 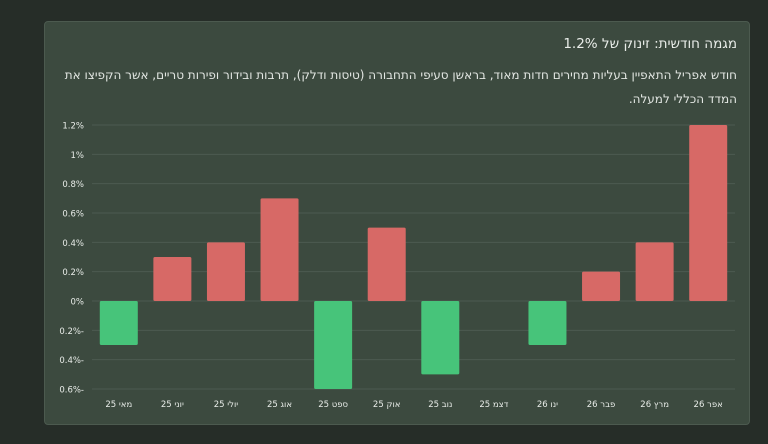 I want to click on y-tick-label: 0.2%, so click(x=73, y=273).